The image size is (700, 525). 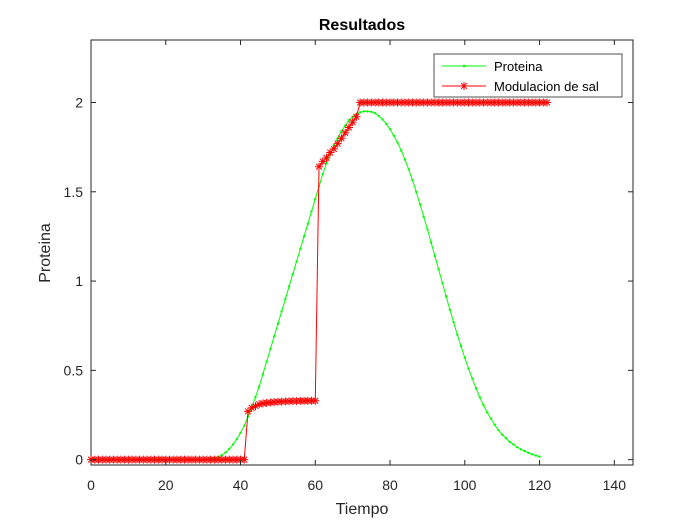 I want to click on legend-star-shape, so click(x=464, y=86).